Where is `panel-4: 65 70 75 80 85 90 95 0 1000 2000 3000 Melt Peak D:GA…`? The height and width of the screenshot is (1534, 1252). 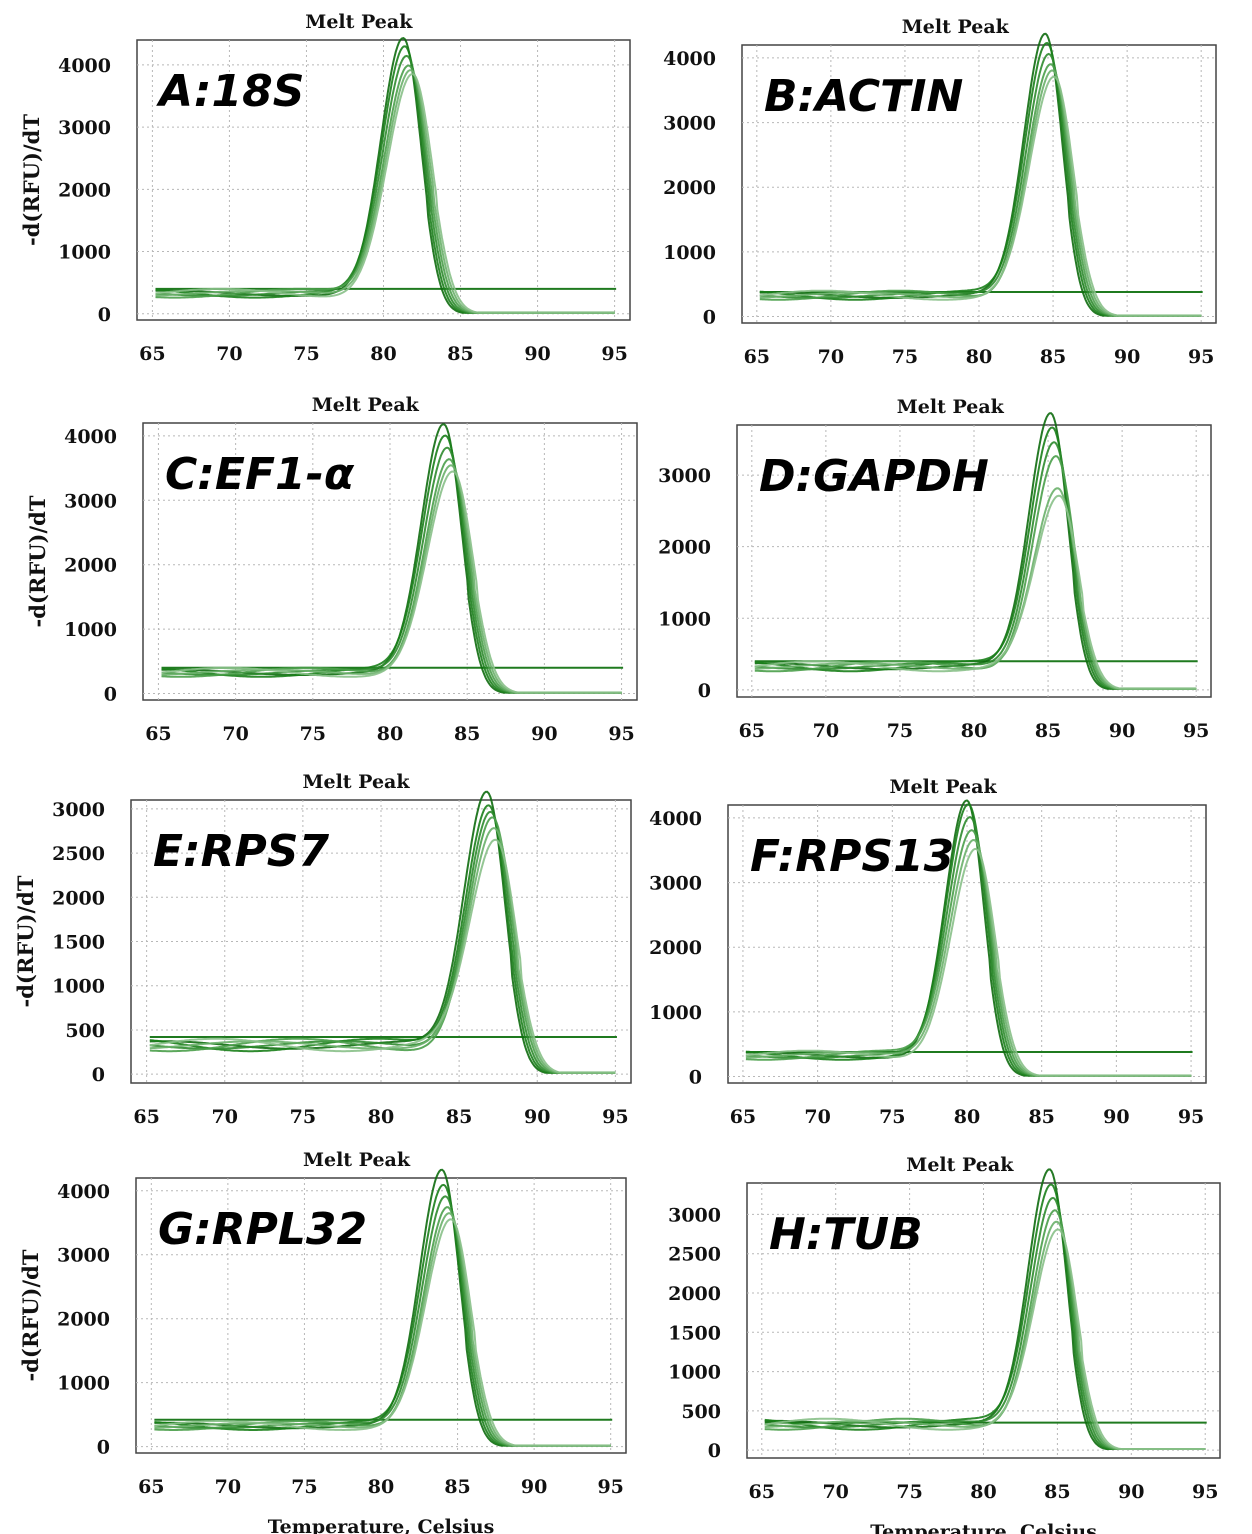
panel-4: 65 70 75 80 85 90 95 0 1000 2000 3000 Melt Peak D:GA… is located at coordinates (935, 569).